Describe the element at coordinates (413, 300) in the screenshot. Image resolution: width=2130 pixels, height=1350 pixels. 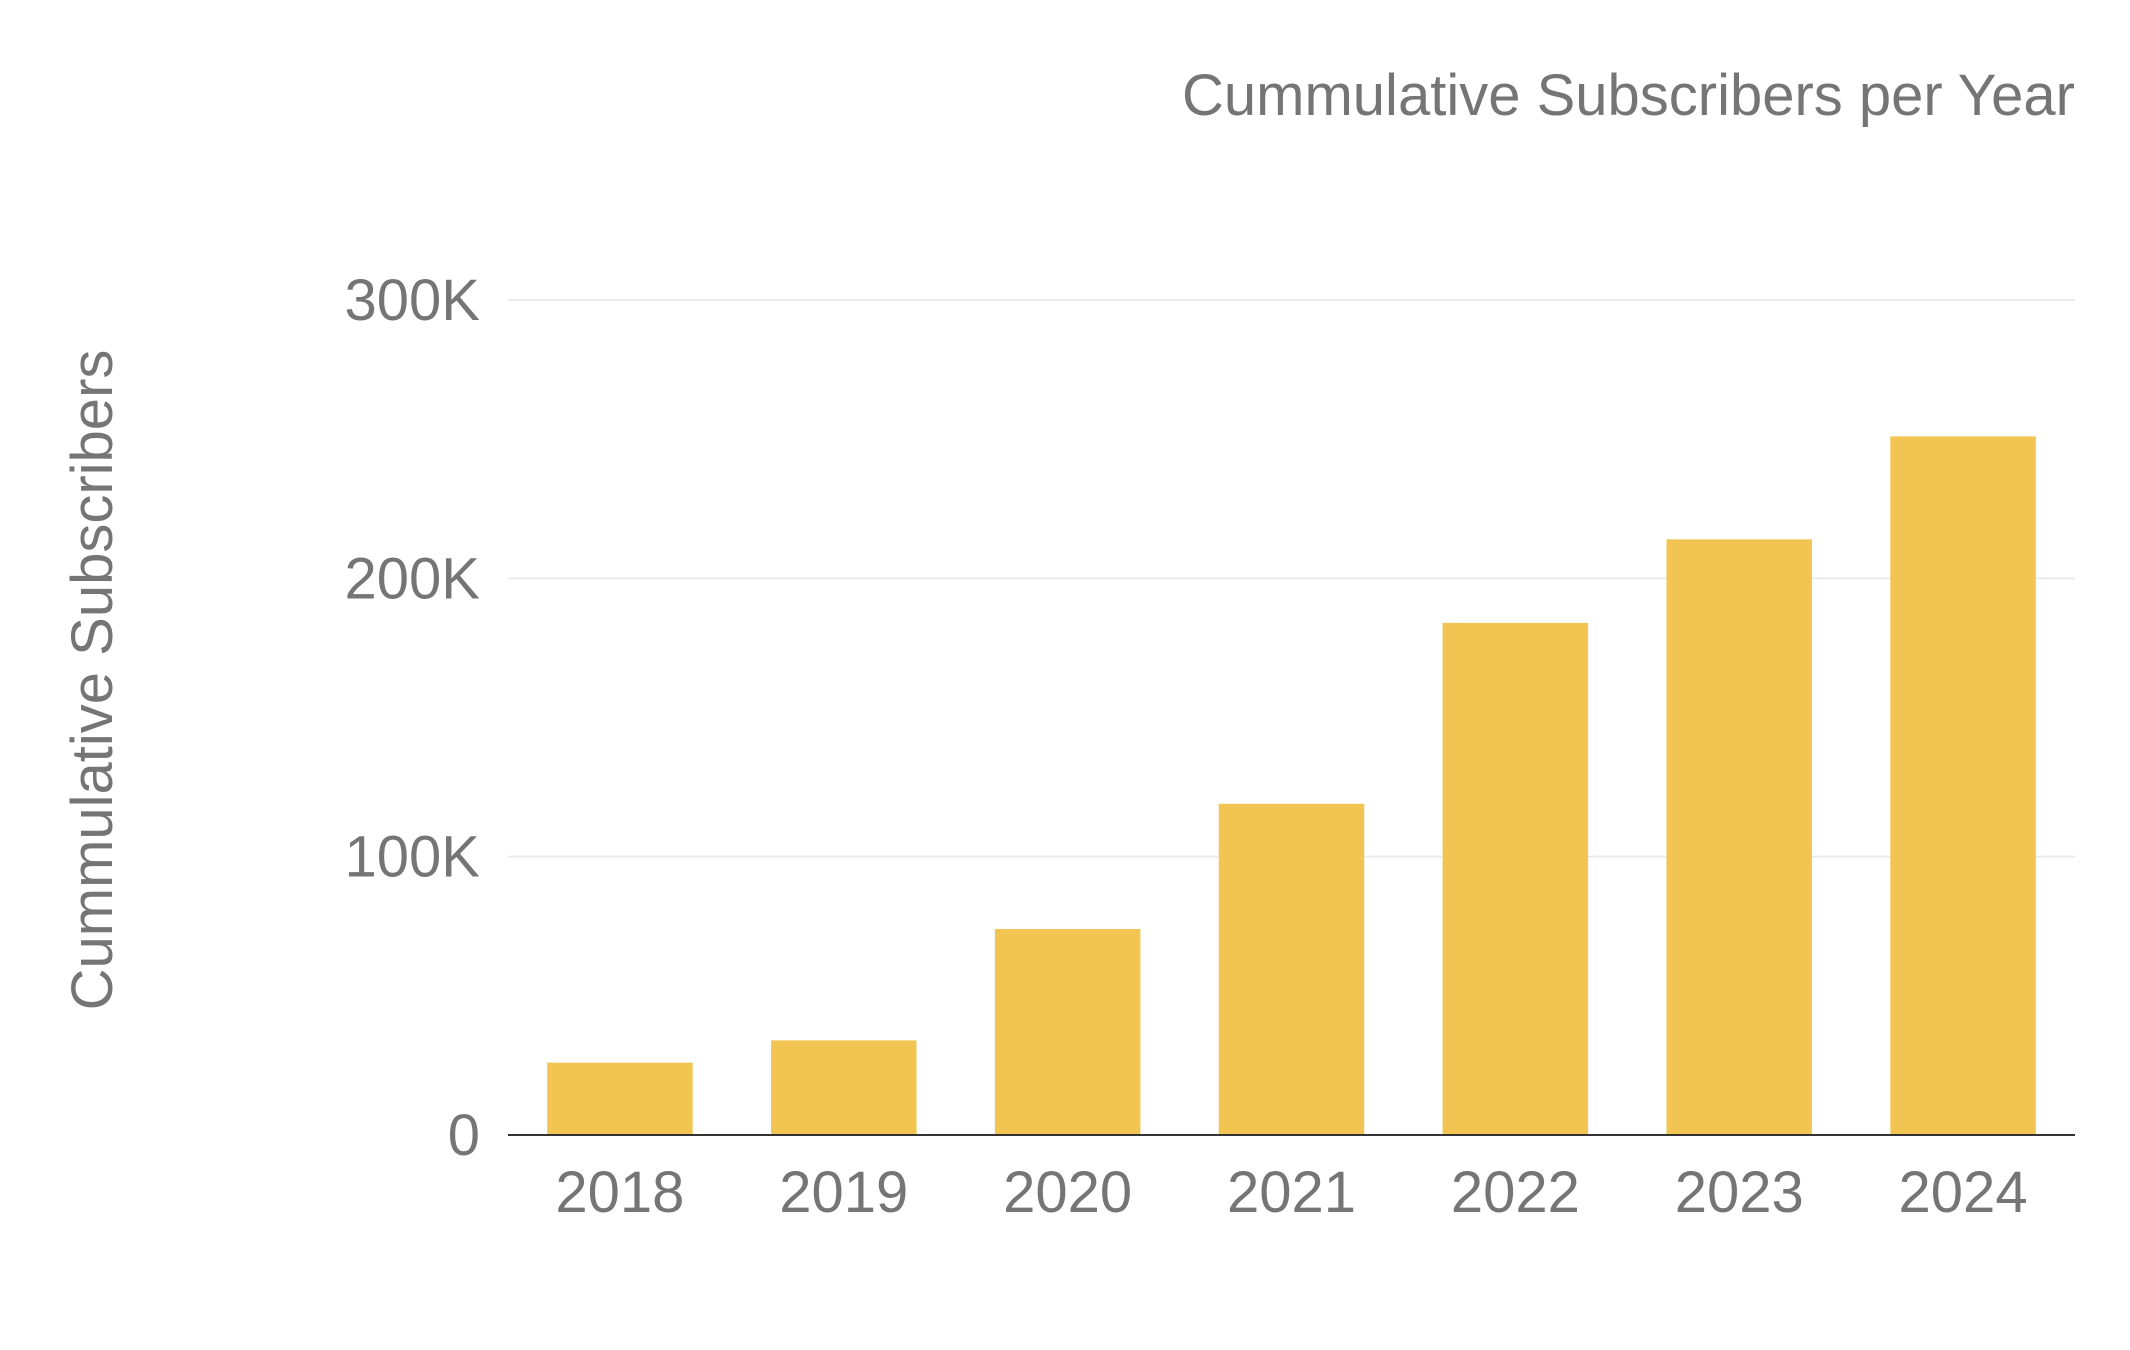
I see `y-tick-label: 300K` at that location.